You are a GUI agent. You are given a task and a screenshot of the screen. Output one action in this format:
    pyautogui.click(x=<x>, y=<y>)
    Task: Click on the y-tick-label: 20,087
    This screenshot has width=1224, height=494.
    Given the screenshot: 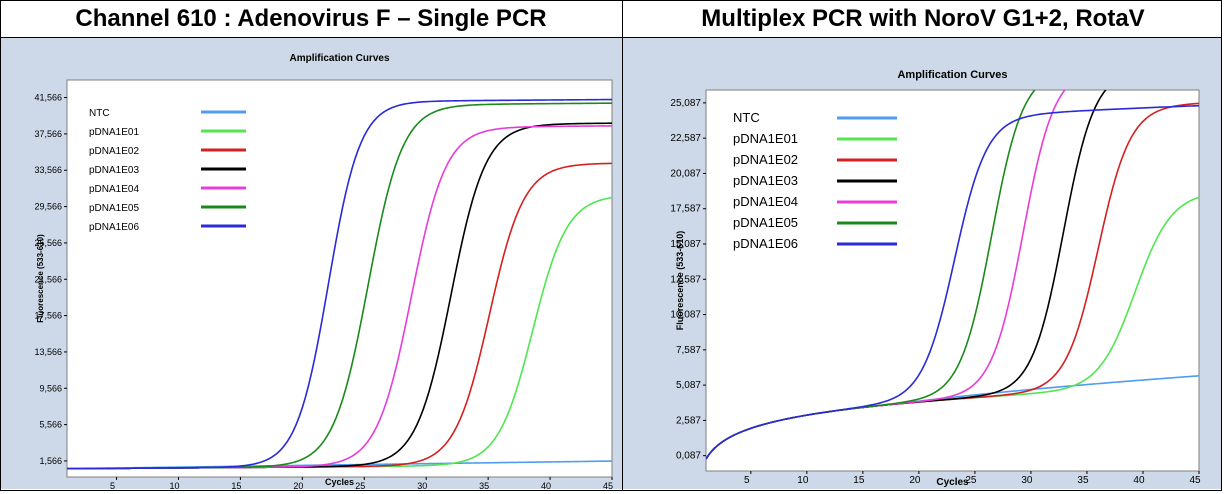 What is the action you would take?
    pyautogui.click(x=685, y=173)
    